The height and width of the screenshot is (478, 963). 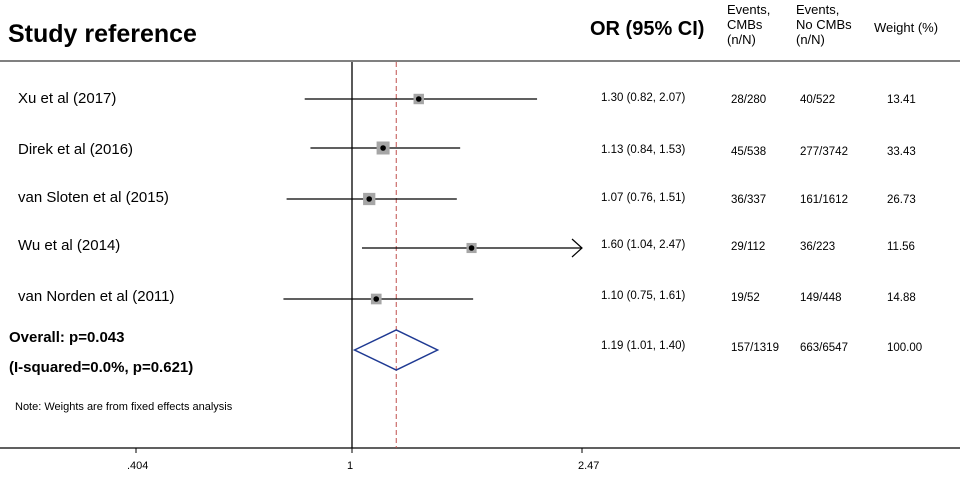 I want to click on study-events-no-cmbs: 149/448, so click(x=821, y=298).